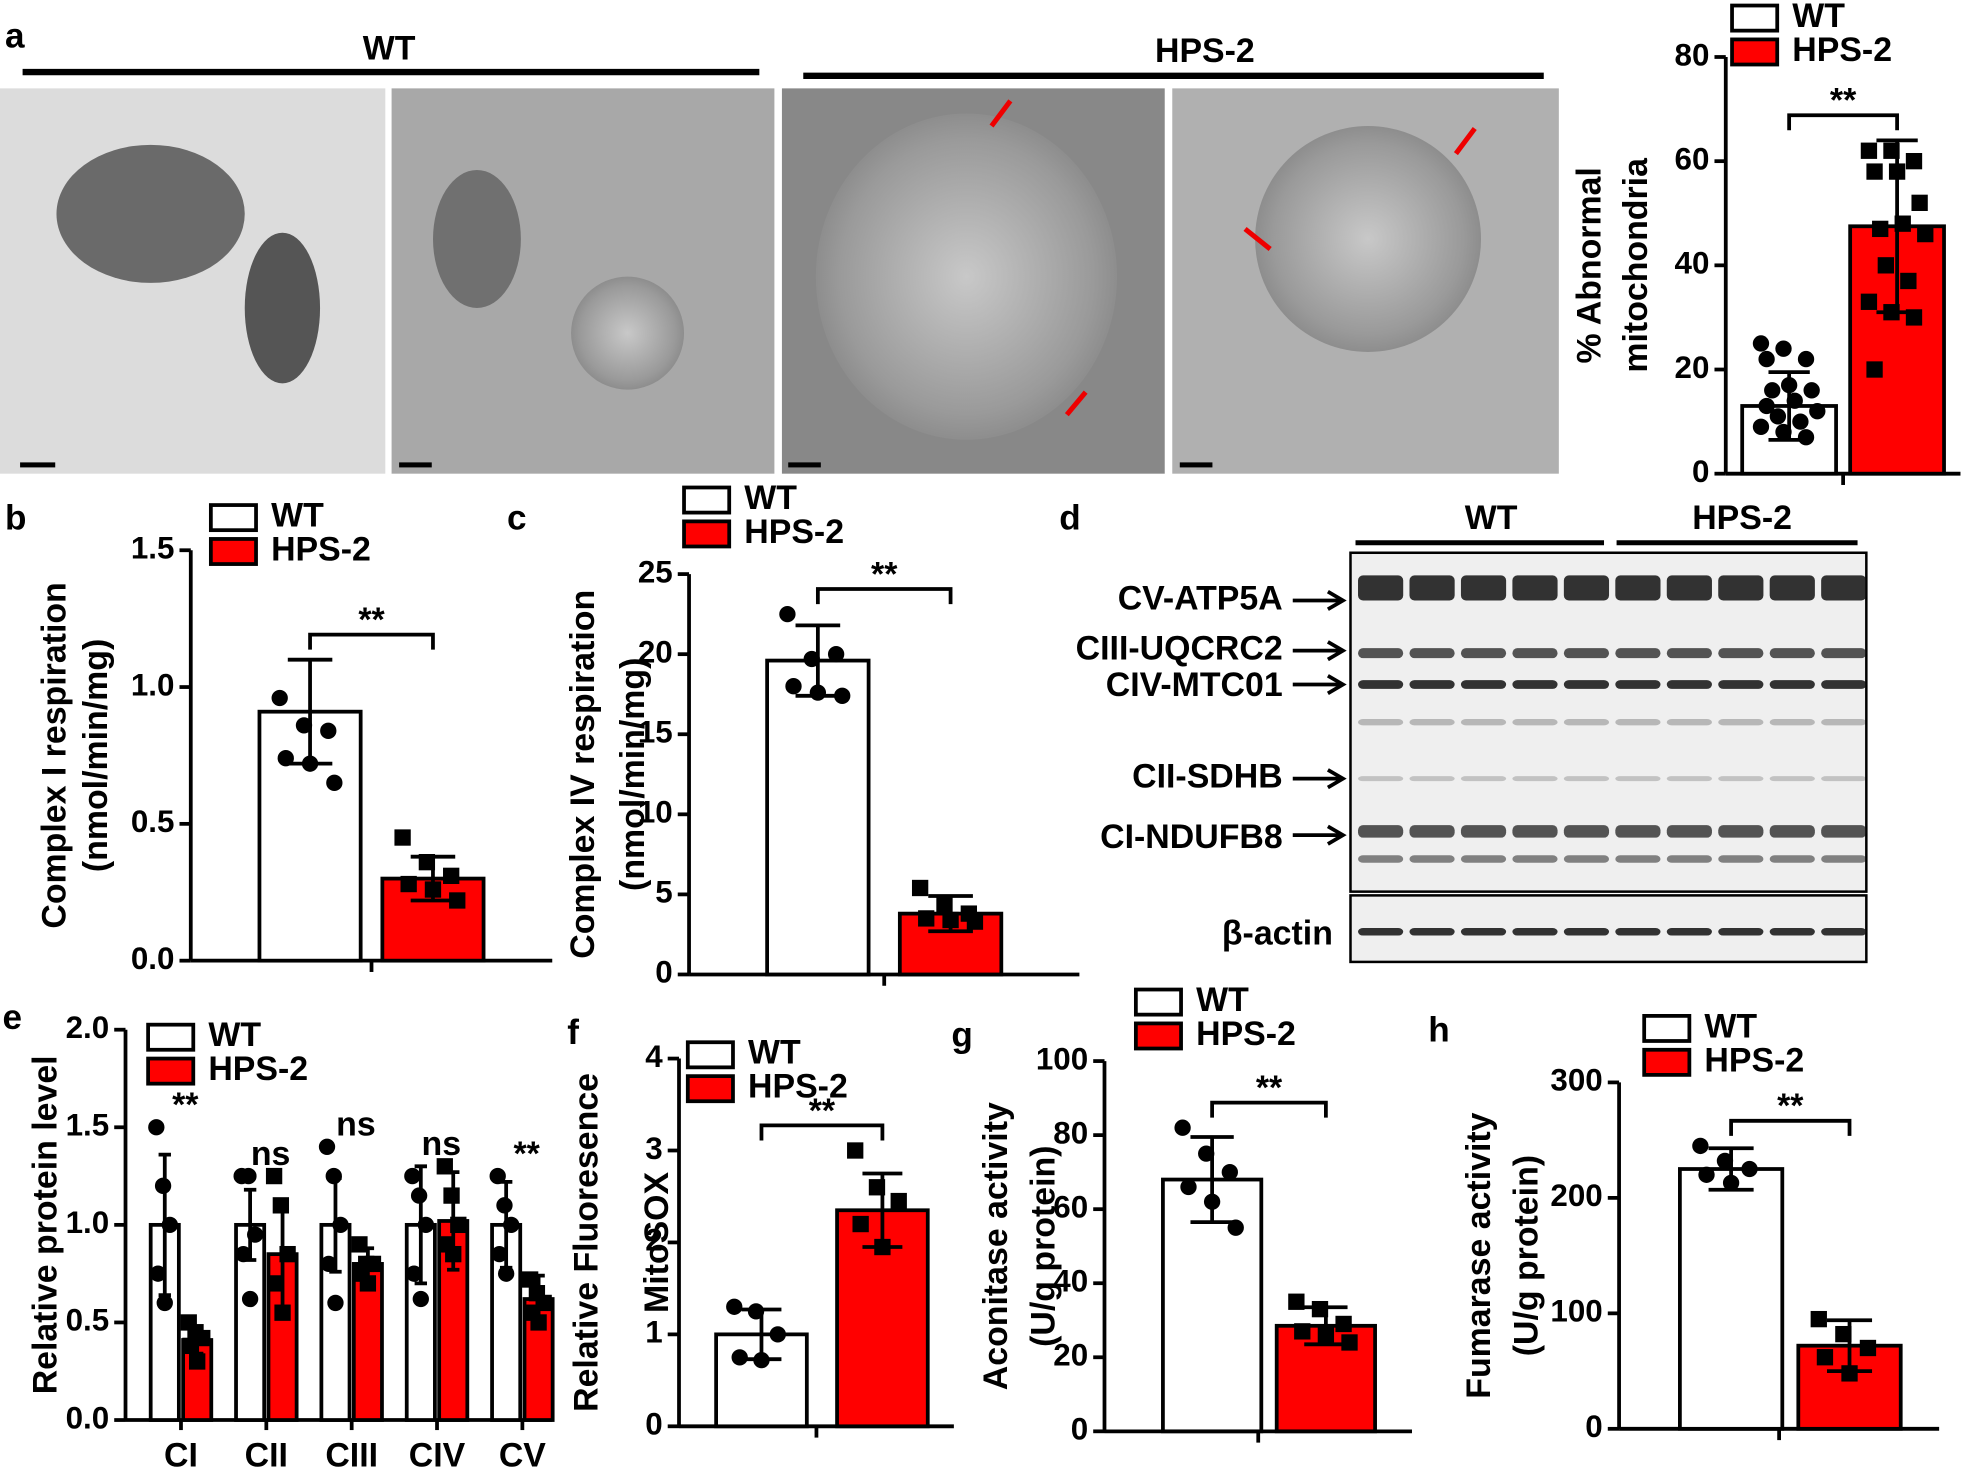 This screenshot has height=1472, width=1968. I want to click on panel-letter: a, so click(15, 35).